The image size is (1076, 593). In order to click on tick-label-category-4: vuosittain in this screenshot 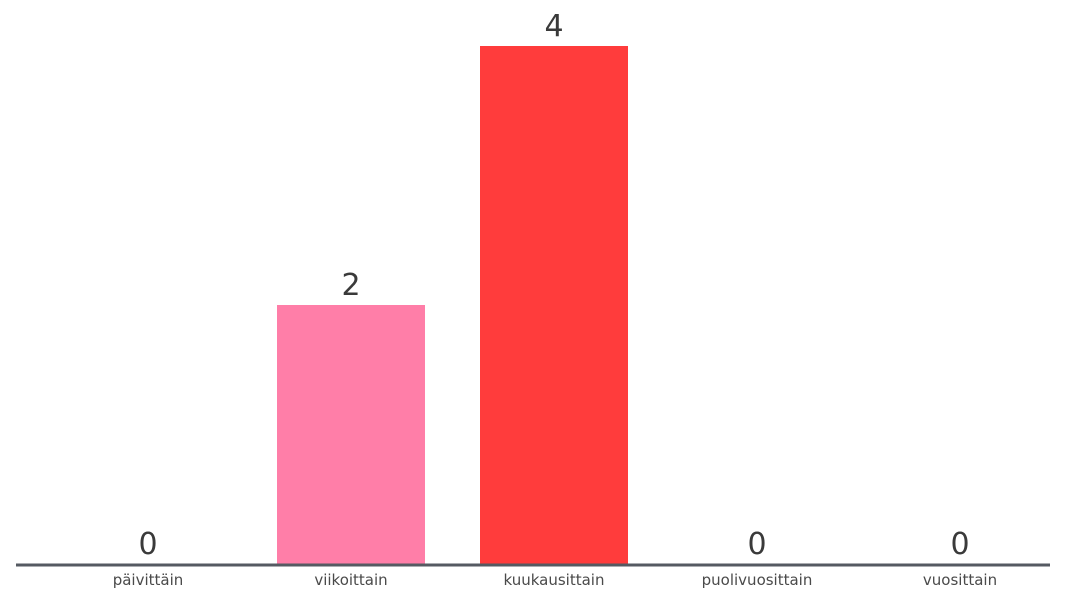, I will do `click(960, 580)`.